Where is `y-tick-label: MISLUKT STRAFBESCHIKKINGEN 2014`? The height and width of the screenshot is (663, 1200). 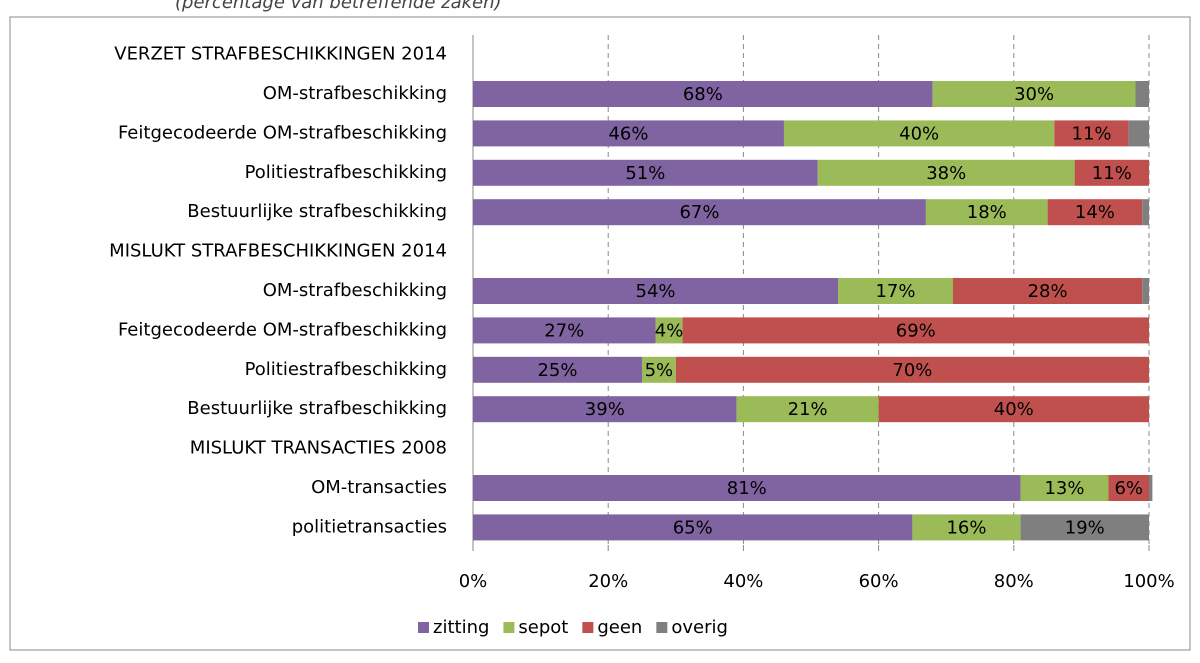
y-tick-label: MISLUKT STRAFBESCHIKKINGEN 2014 is located at coordinates (278, 251).